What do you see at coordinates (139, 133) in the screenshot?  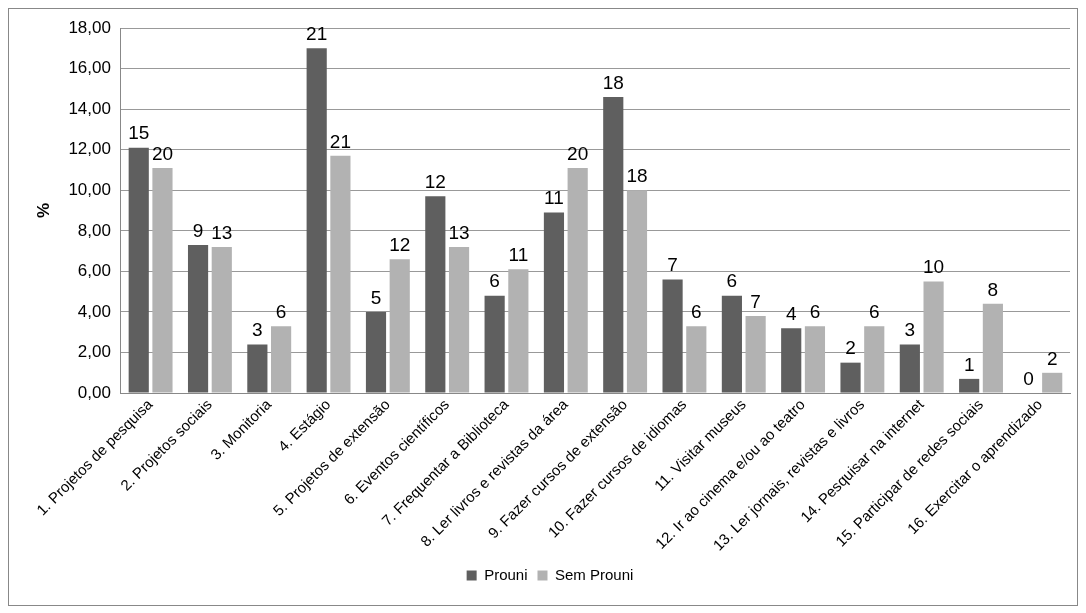 I see `annotation: 15` at bounding box center [139, 133].